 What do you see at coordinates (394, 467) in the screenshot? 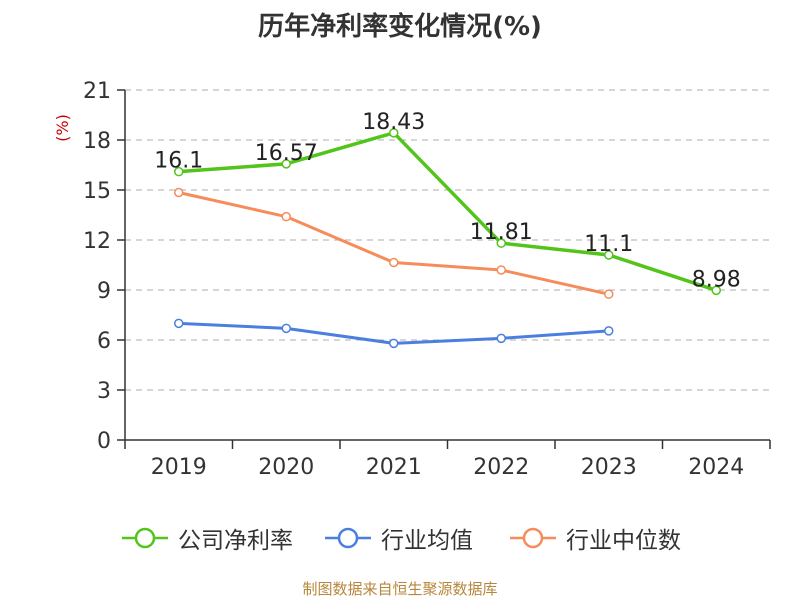
I see `x-tick-label: 2021` at bounding box center [394, 467].